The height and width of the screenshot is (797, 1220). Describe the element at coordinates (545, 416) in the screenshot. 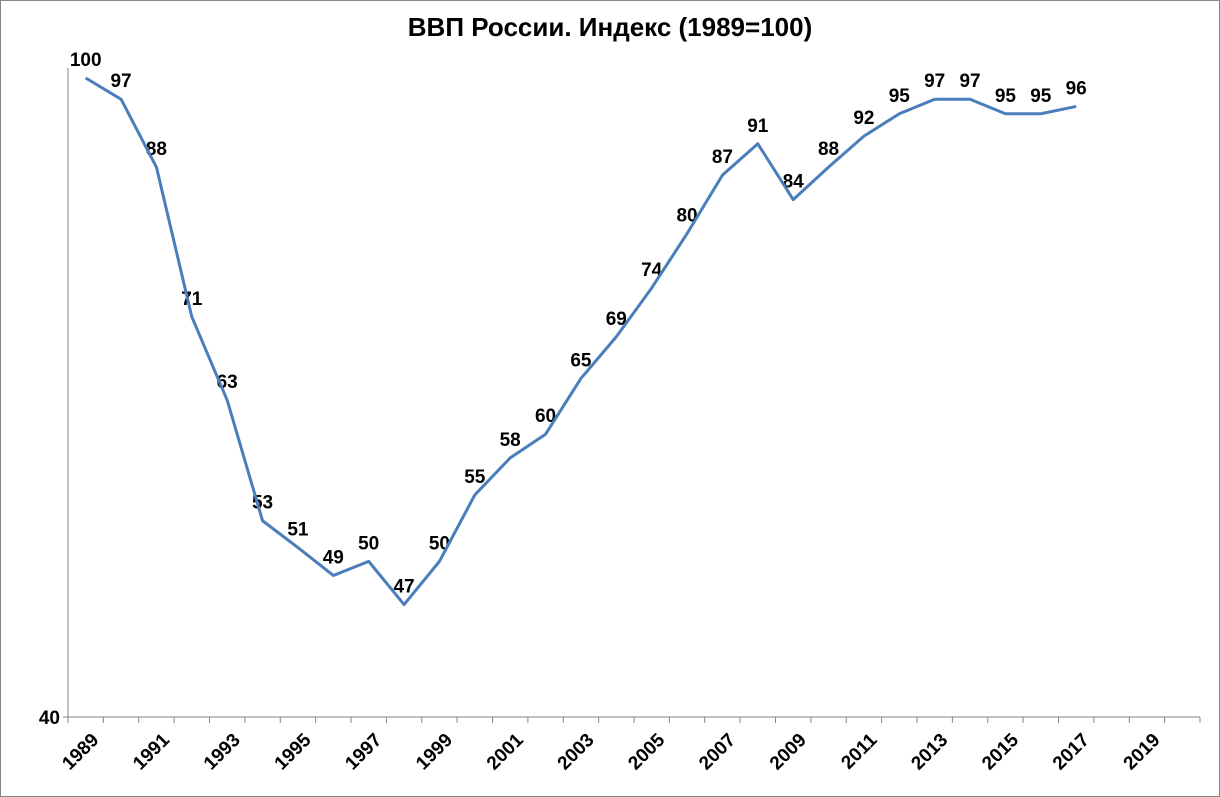

I see `data-label: 60` at that location.